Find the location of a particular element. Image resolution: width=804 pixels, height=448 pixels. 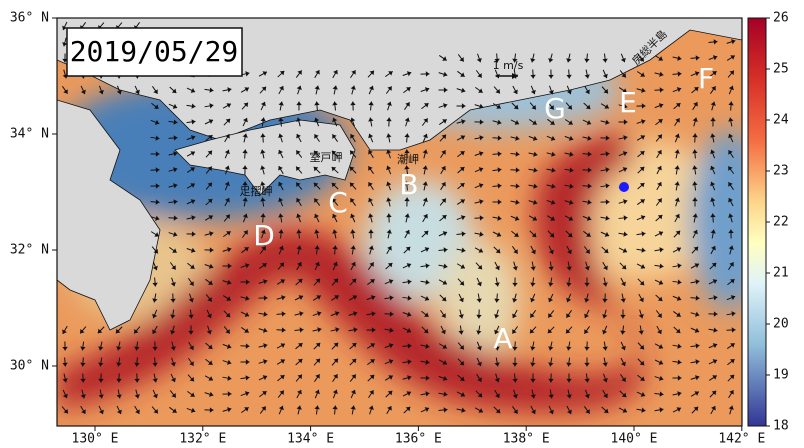

x-tick-label: 138° E is located at coordinates (526, 439).